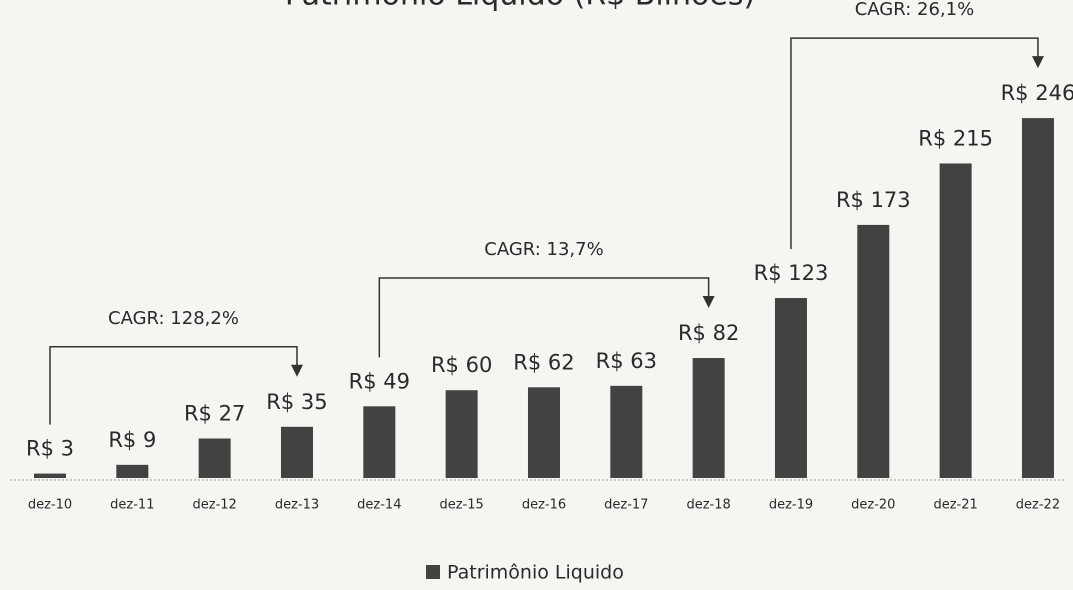 The width and height of the screenshot is (1073, 590). I want to click on x-tick-label: dez-20, so click(873, 505).